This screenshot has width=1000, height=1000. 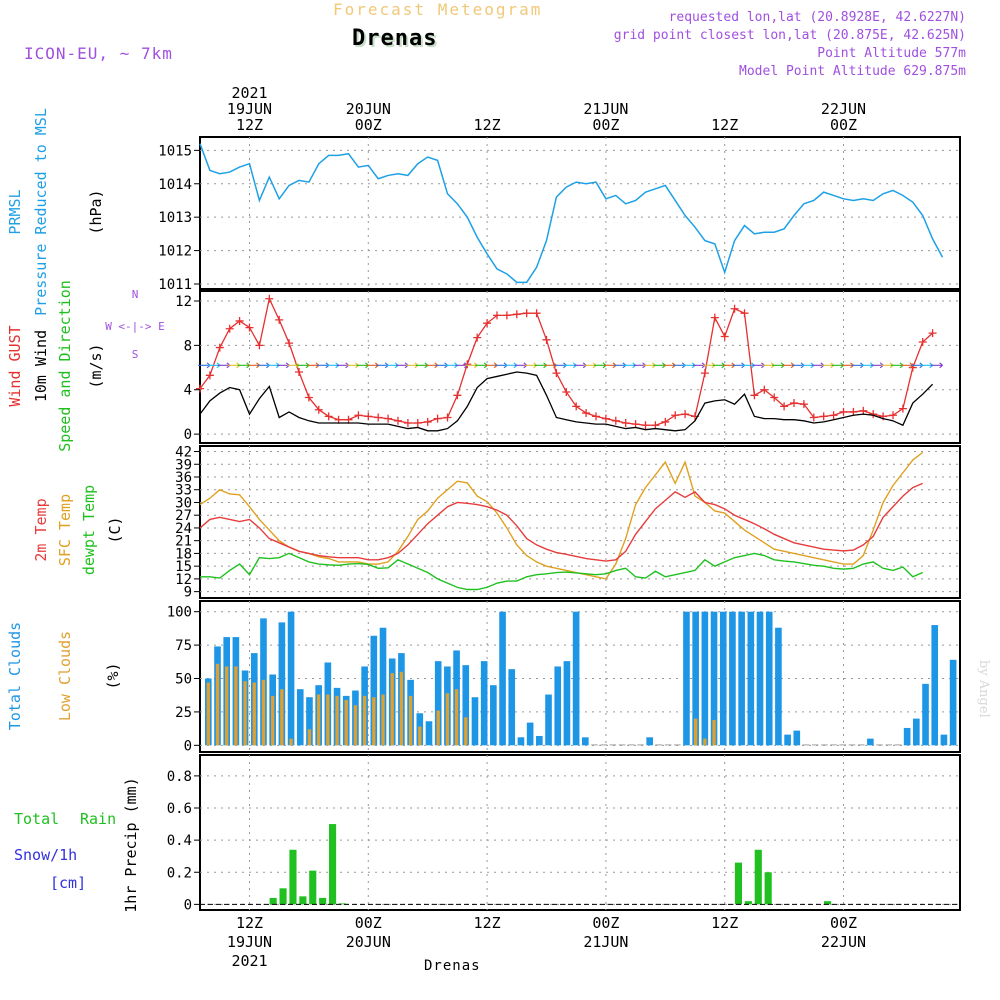 I want to click on rain-legend-total: Total, so click(x=36, y=819).